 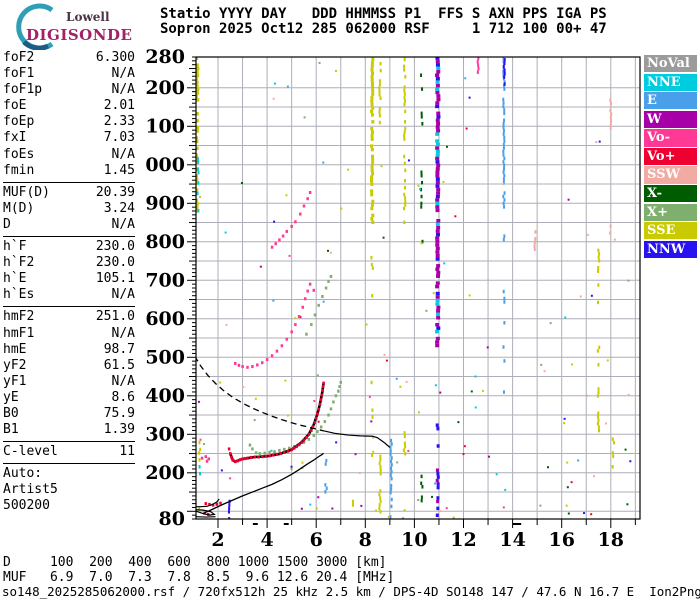 I want to click on svg-text: 10, so click(x=414, y=539).